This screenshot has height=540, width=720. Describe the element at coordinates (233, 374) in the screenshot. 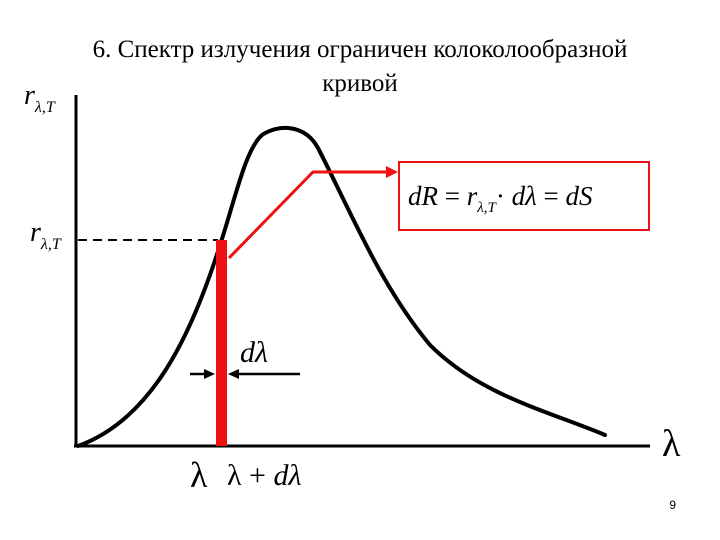

I see `width-arrow-right-head` at that location.